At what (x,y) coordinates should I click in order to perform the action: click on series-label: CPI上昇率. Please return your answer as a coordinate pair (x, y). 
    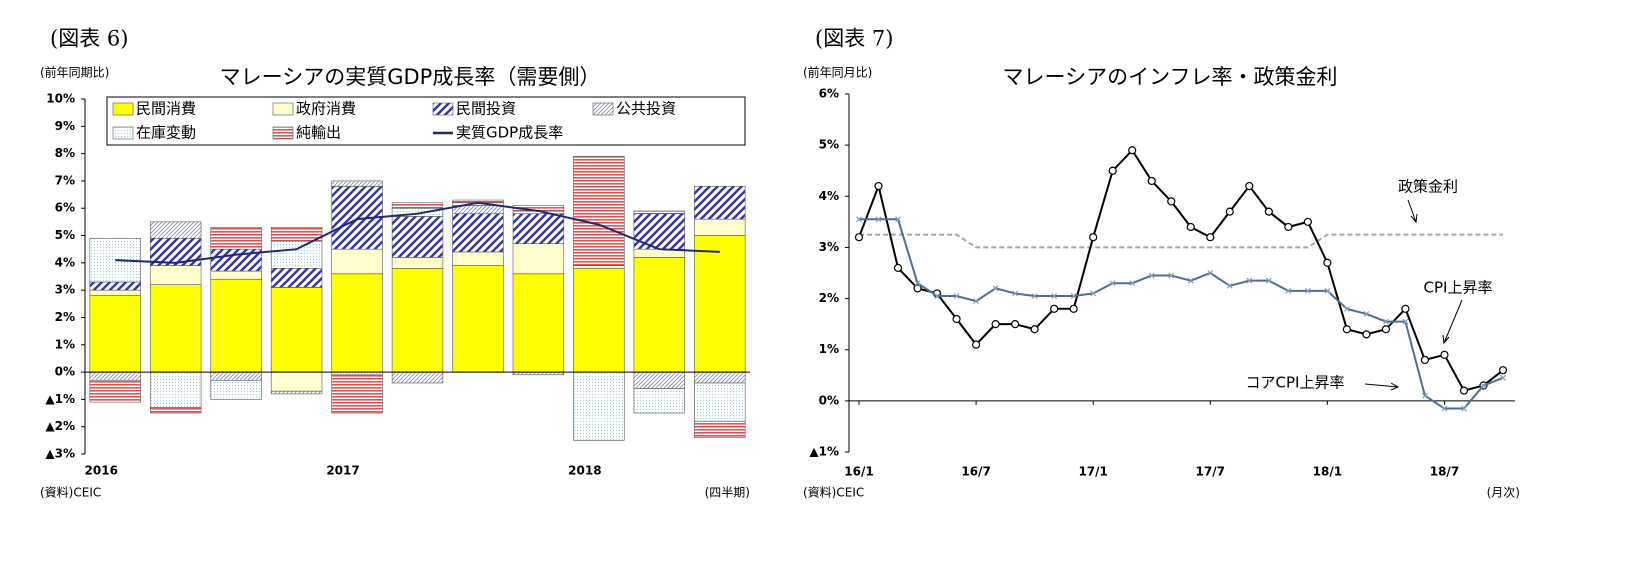
    Looking at the image, I should click on (1458, 288).